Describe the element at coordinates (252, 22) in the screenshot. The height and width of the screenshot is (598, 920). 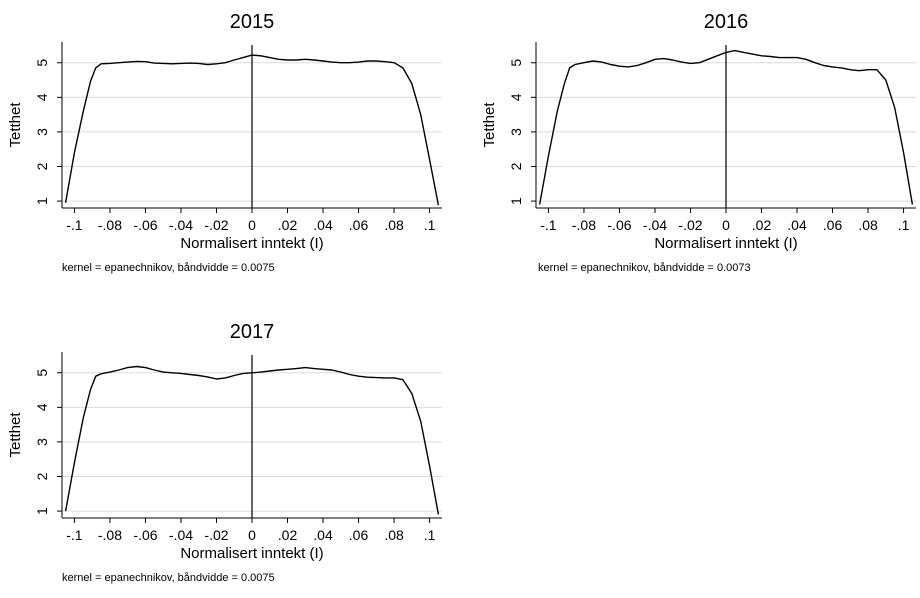
I see `chart-title: 2015` at that location.